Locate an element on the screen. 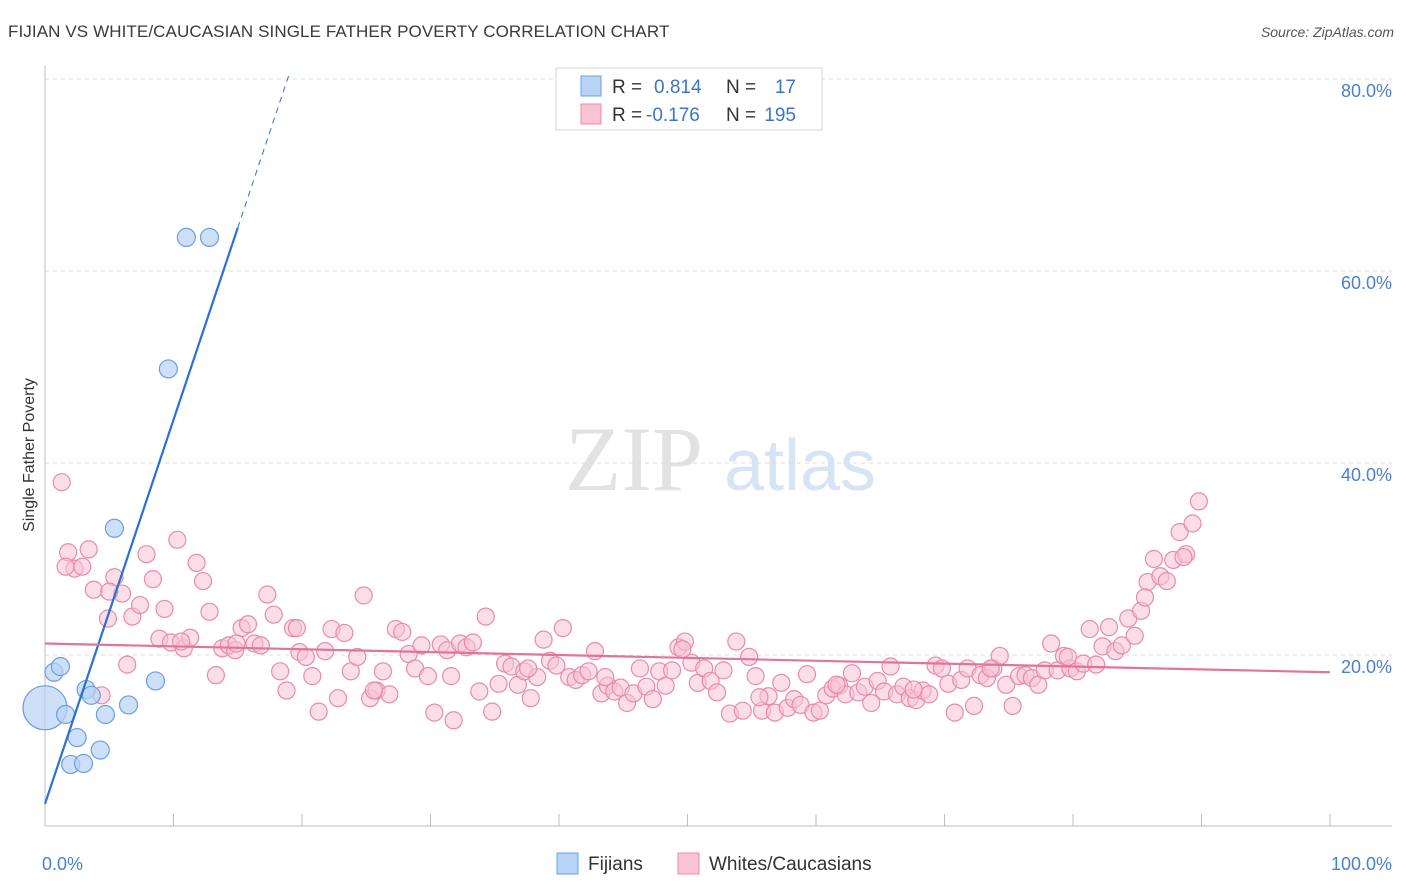 The height and width of the screenshot is (892, 1406). legend: R = 0.814 N = 17 R = -0.176 N = 195 is located at coordinates (689, 99).